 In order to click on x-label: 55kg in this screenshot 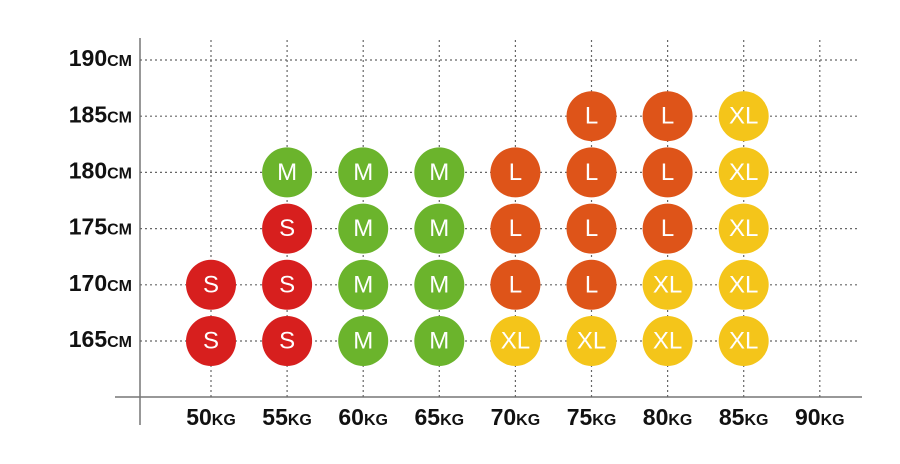, I will do `click(287, 417)`.